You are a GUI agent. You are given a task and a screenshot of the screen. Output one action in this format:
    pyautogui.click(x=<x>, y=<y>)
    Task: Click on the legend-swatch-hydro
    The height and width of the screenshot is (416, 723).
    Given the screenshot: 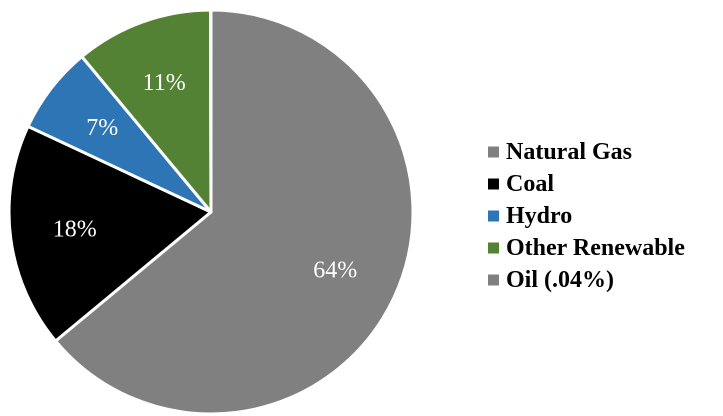 What is the action you would take?
    pyautogui.click(x=493, y=216)
    